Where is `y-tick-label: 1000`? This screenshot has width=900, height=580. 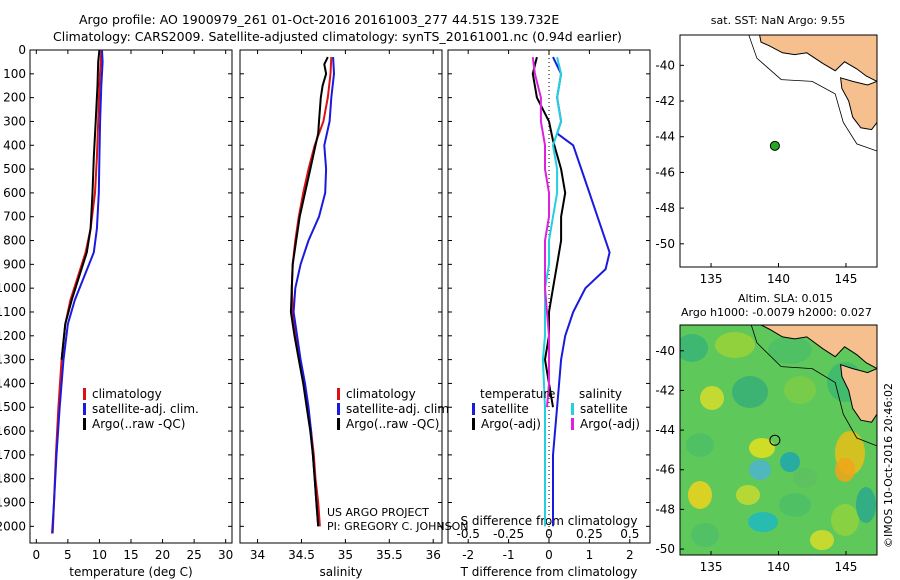
y-tick-label: 1000 is located at coordinates (13, 288).